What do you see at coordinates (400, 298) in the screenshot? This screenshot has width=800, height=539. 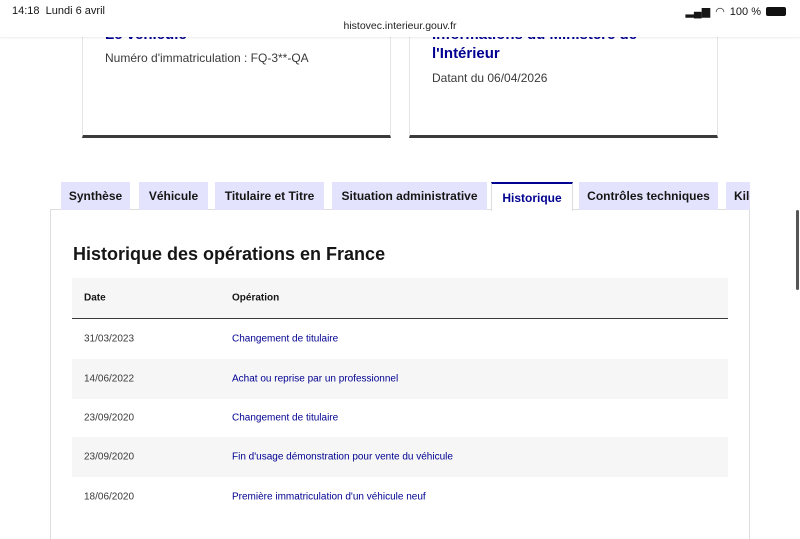 I see `table-header: Date Opération` at bounding box center [400, 298].